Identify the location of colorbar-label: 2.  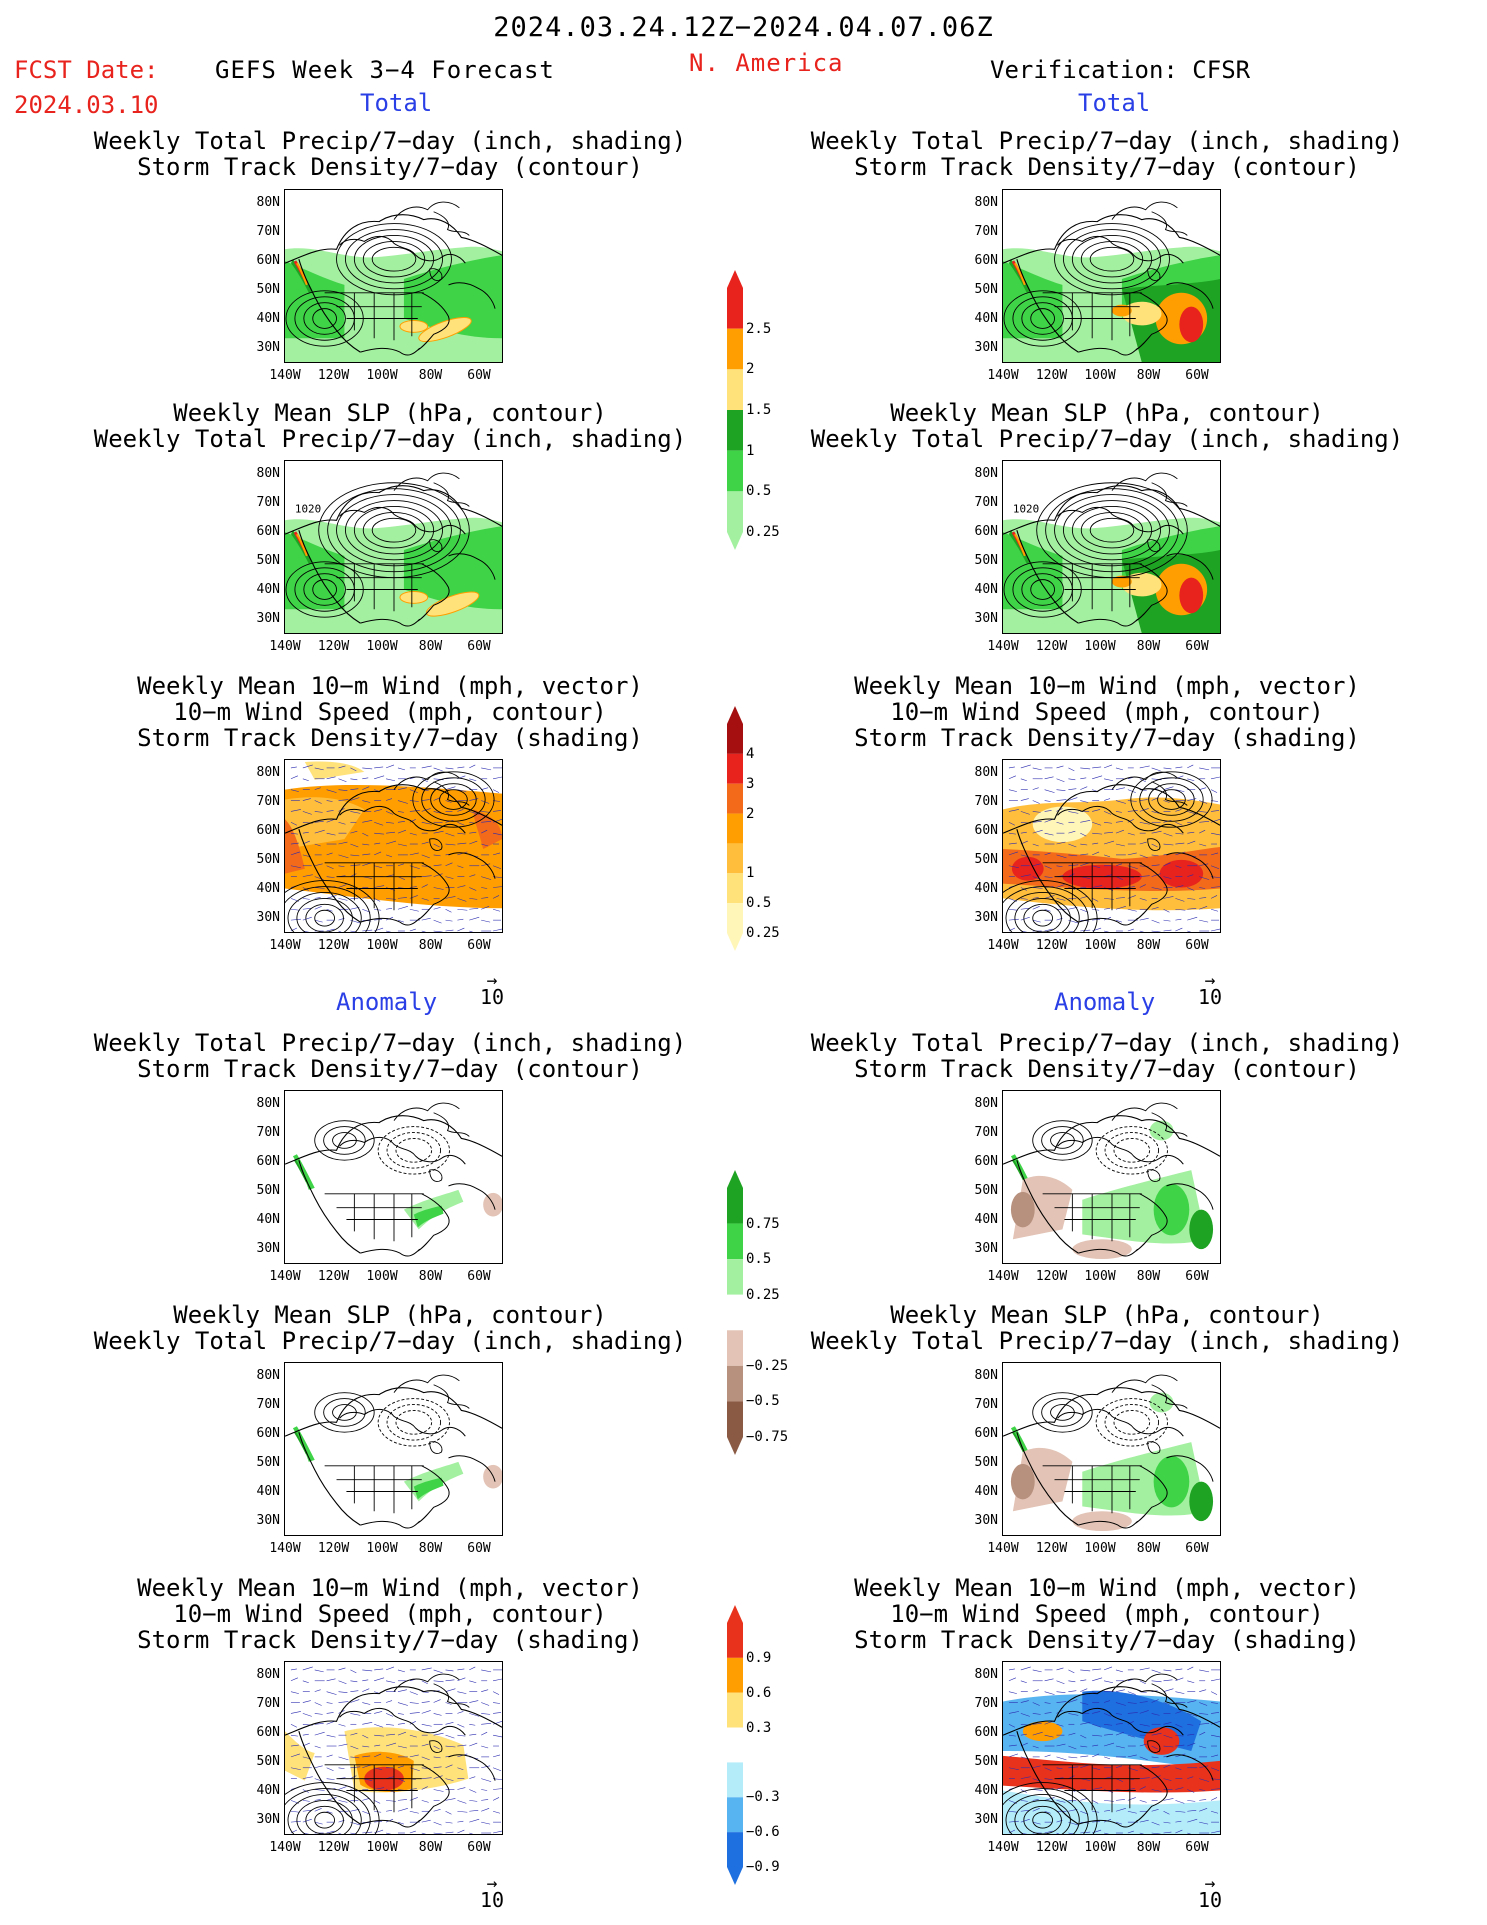
(750, 813).